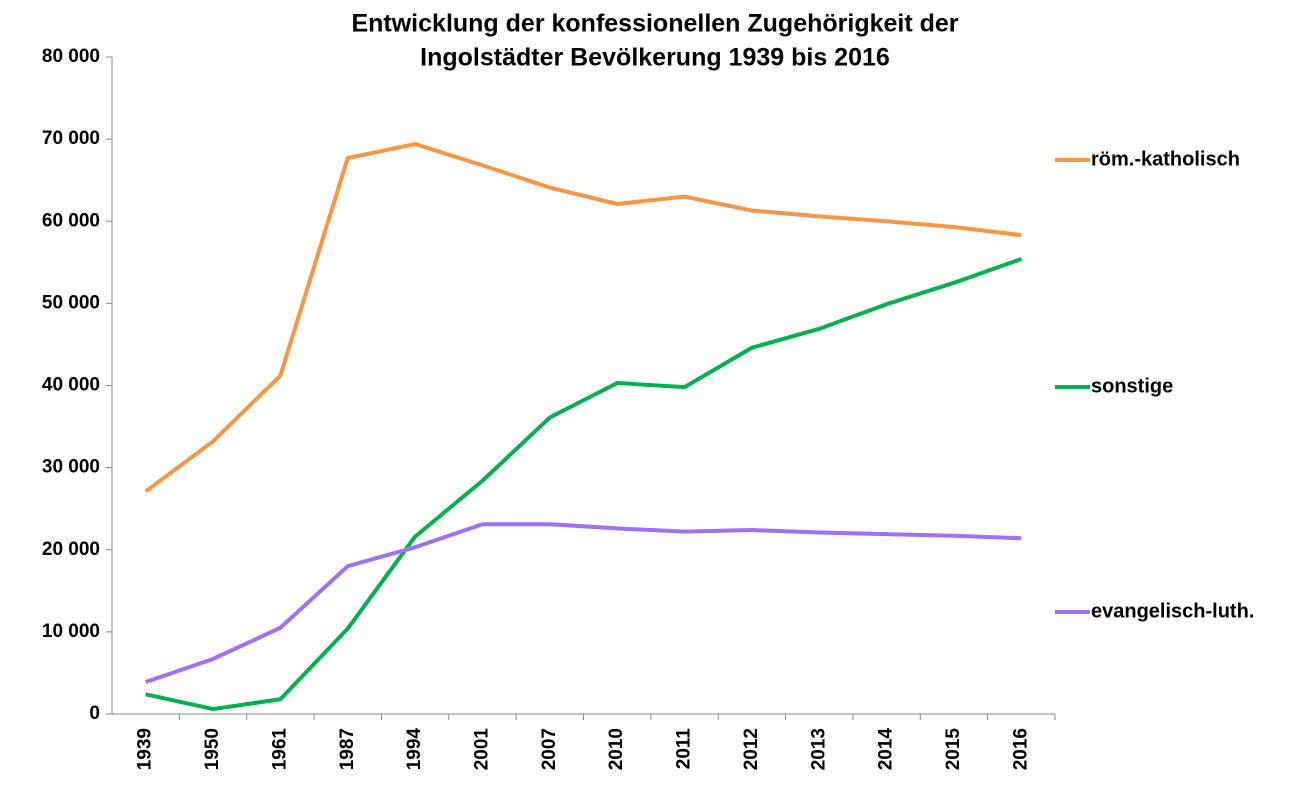 The height and width of the screenshot is (785, 1299). I want to click on series-line, so click(583, 603).